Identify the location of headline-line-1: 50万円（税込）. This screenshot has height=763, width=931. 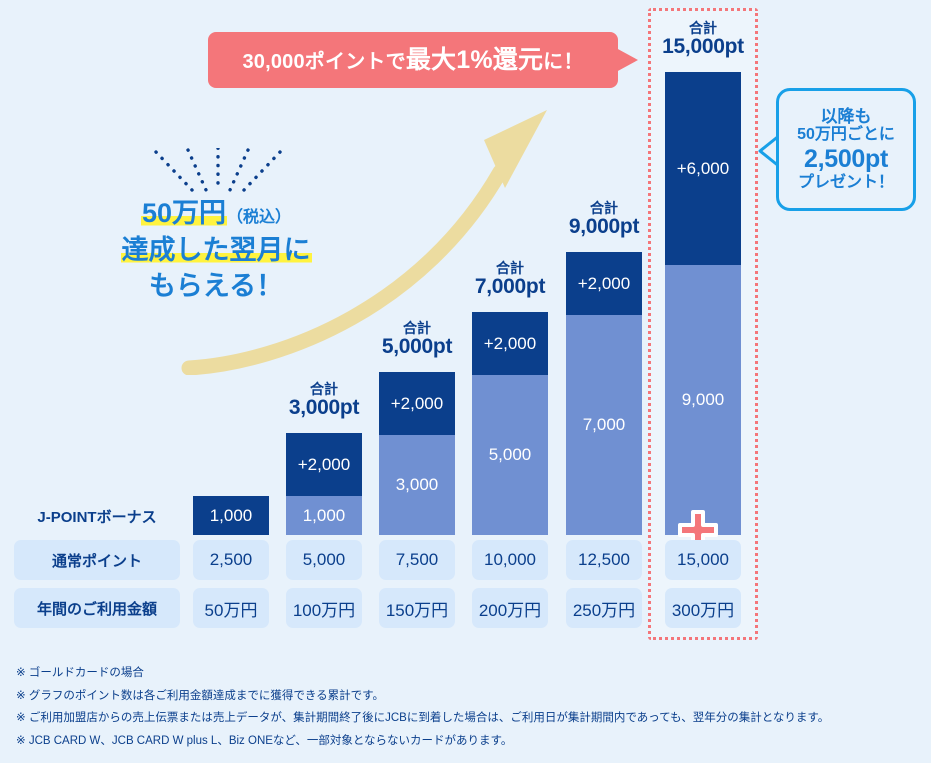
(216, 213).